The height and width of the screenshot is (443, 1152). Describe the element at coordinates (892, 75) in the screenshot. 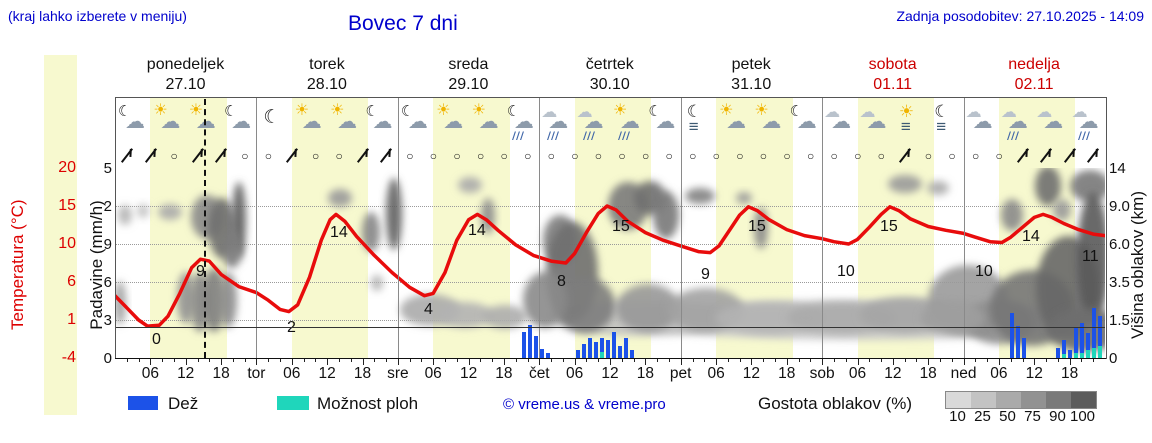

I see `day-header: sobota 01.11` at that location.